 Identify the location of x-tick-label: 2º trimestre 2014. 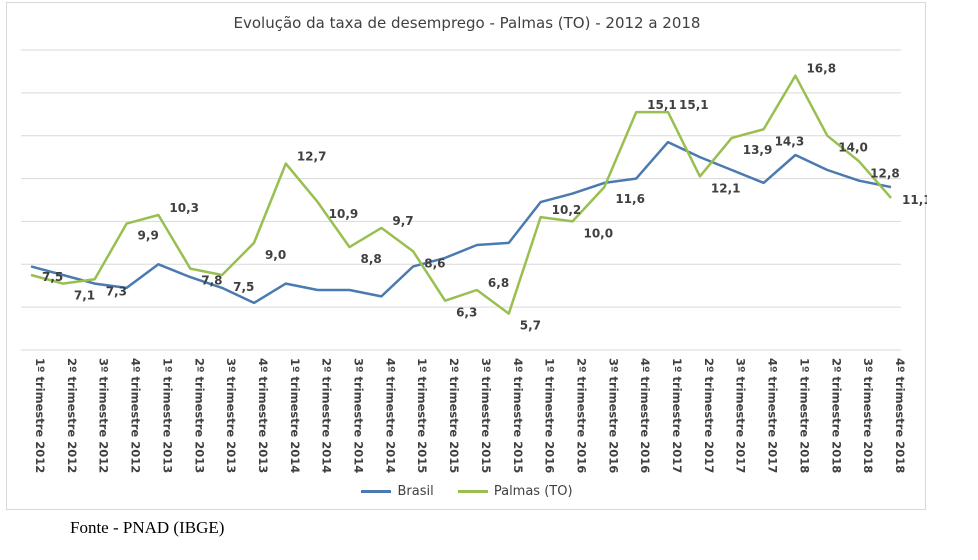
(327, 415).